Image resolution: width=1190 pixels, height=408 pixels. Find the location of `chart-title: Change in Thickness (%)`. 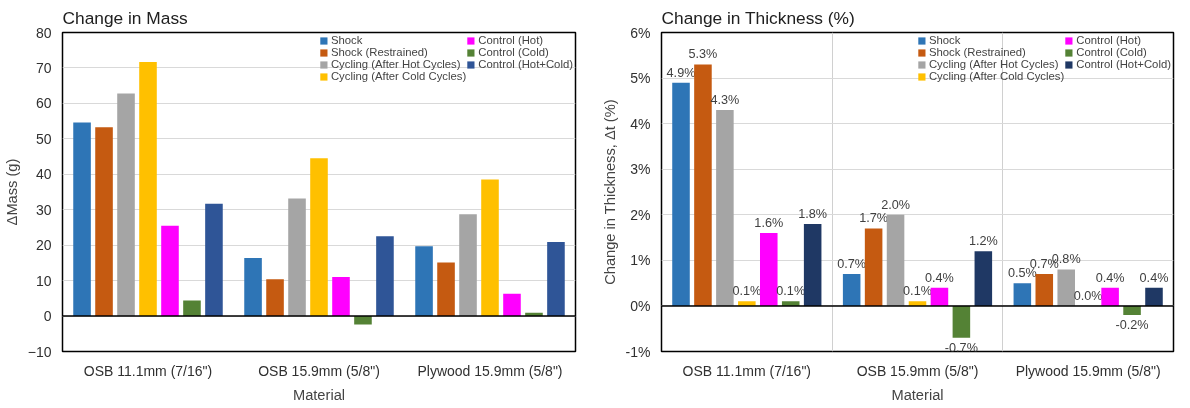

chart-title: Change in Thickness (%) is located at coordinates (758, 17).